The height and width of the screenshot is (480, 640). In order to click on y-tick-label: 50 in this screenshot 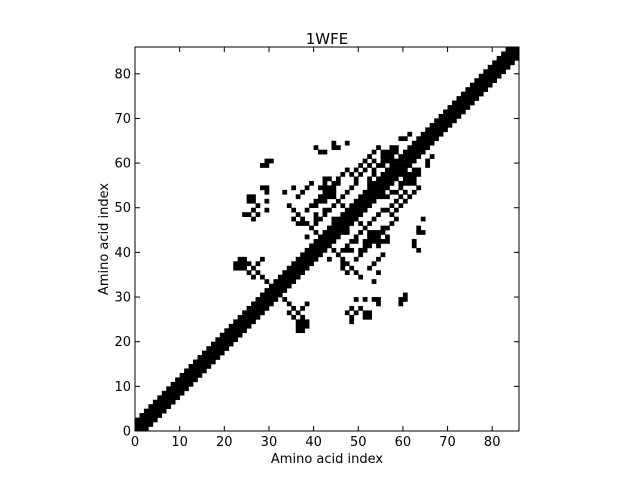, I will do `click(122, 208)`.